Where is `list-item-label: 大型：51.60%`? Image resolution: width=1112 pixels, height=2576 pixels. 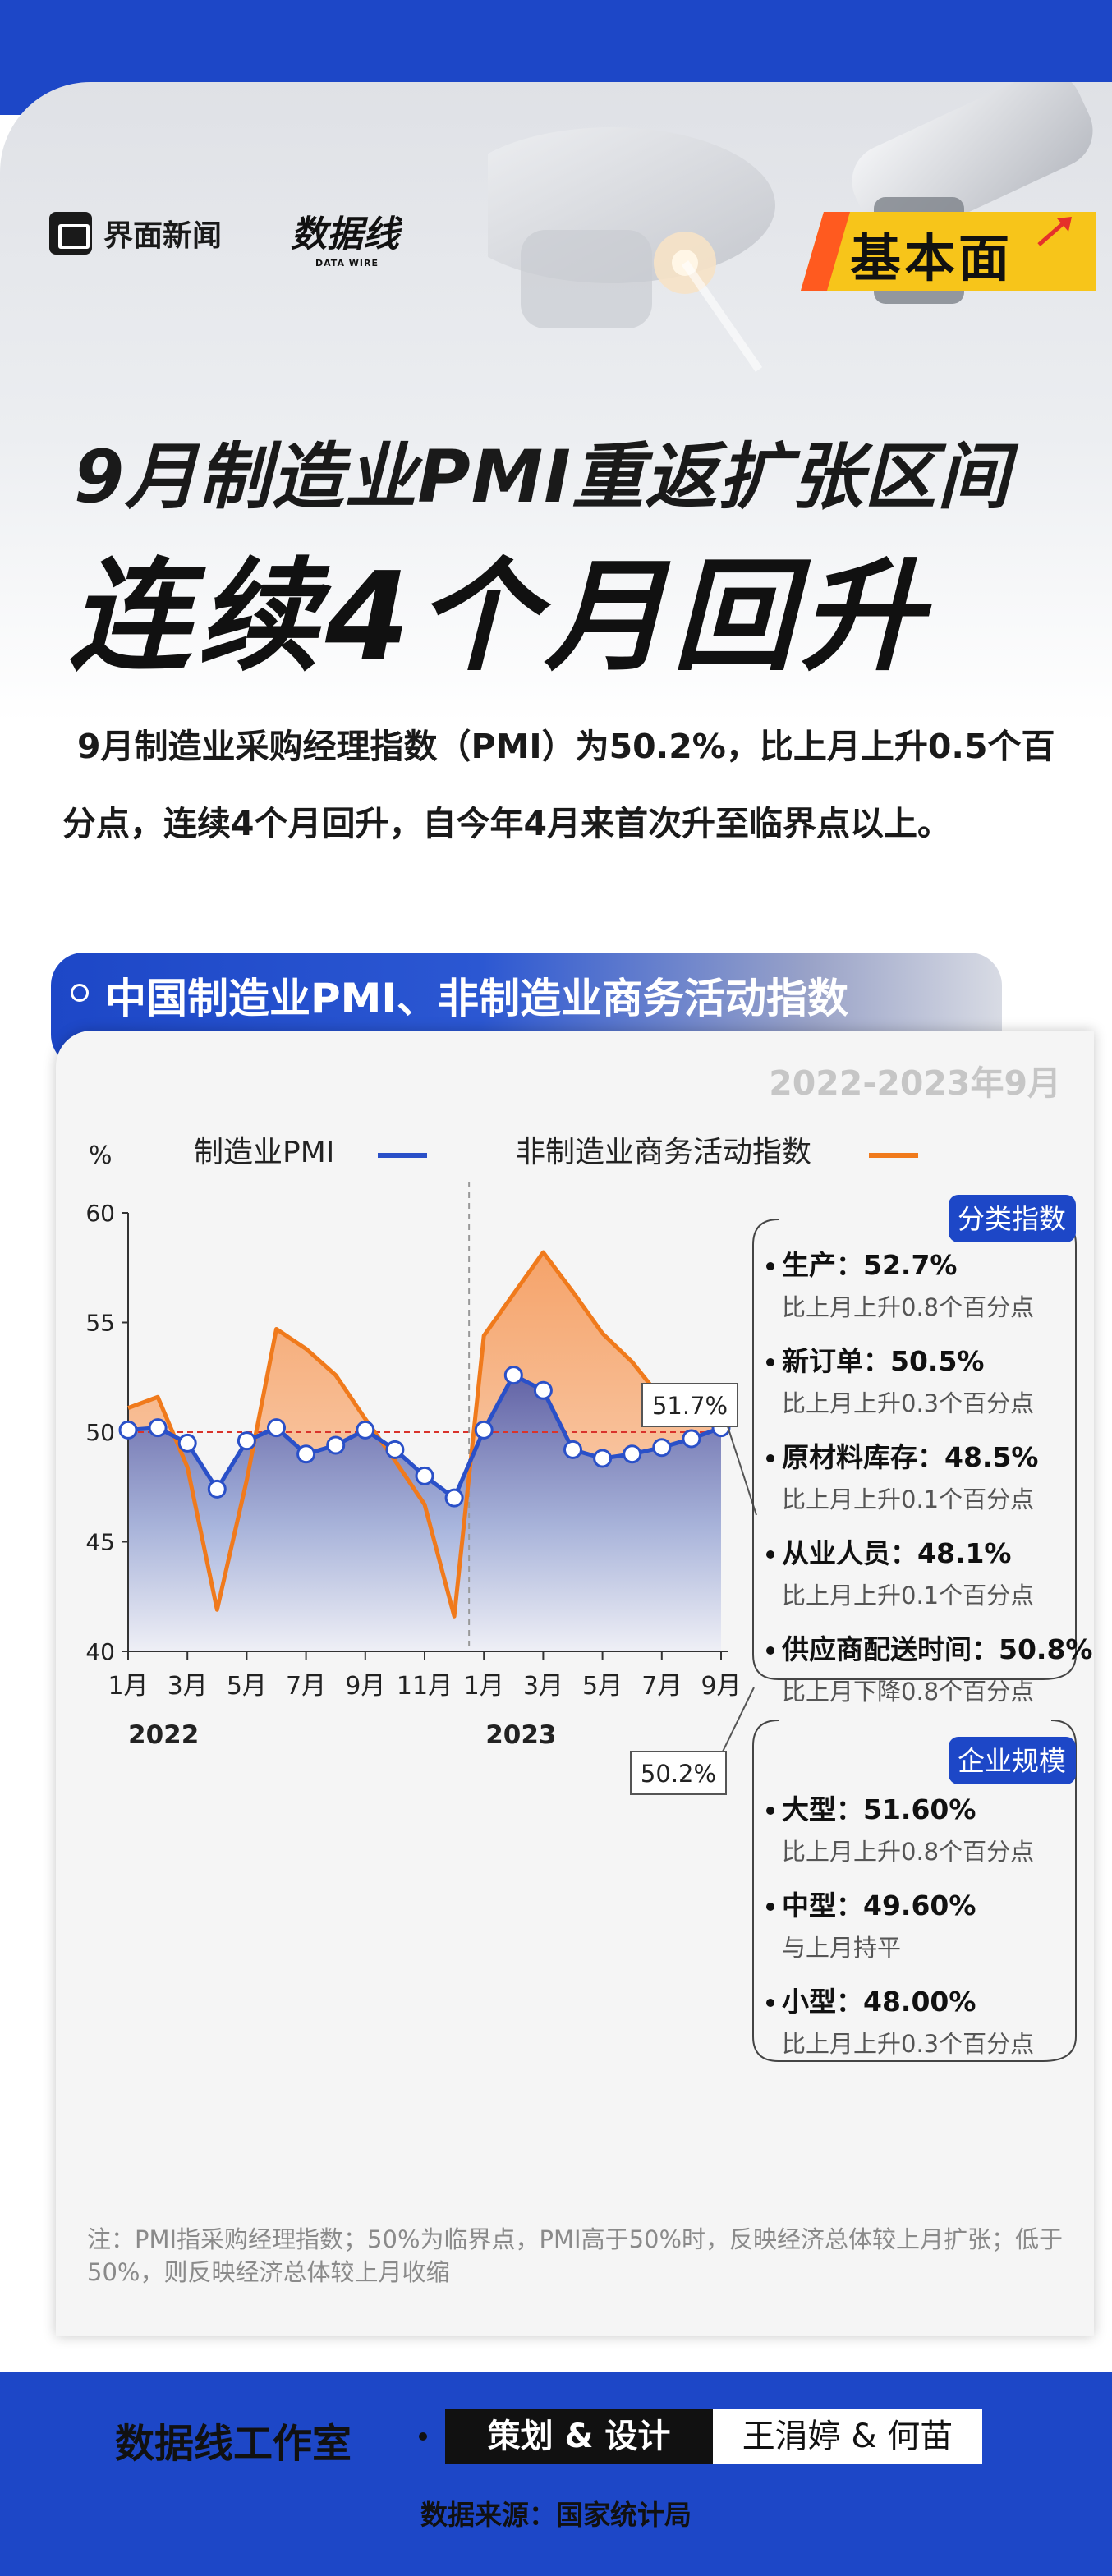
list-item-label: 大型：51.60% is located at coordinates (879, 1809).